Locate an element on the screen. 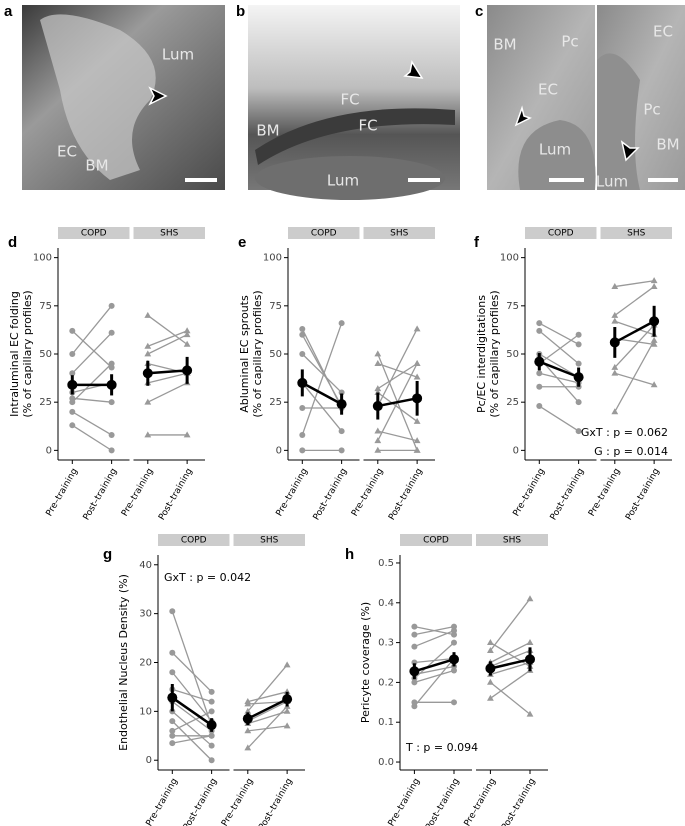 This screenshot has width=685, height=826. panel-letter: e is located at coordinates (242, 242).